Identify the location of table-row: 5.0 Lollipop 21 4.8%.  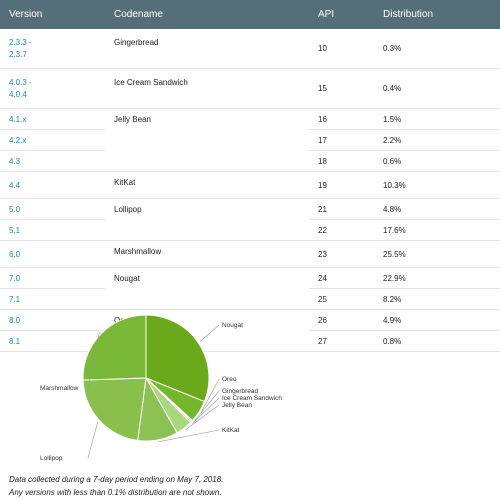
(250, 219).